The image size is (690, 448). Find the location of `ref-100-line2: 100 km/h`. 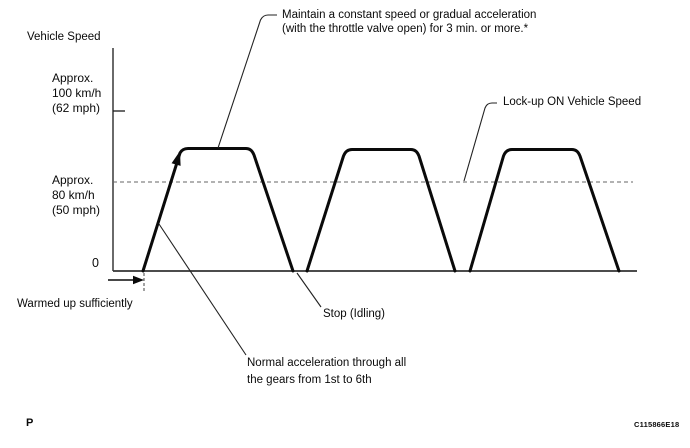

ref-100-line2: 100 km/h is located at coordinates (77, 93).